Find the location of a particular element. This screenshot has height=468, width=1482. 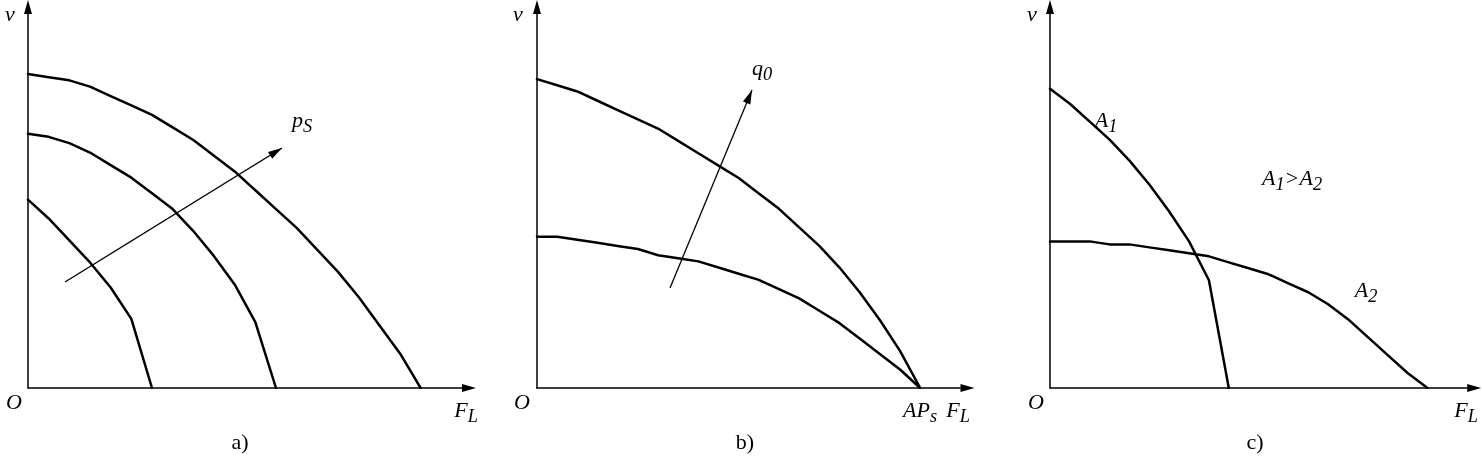

series-label: A$_{2}$ is located at coordinates (1366, 292).